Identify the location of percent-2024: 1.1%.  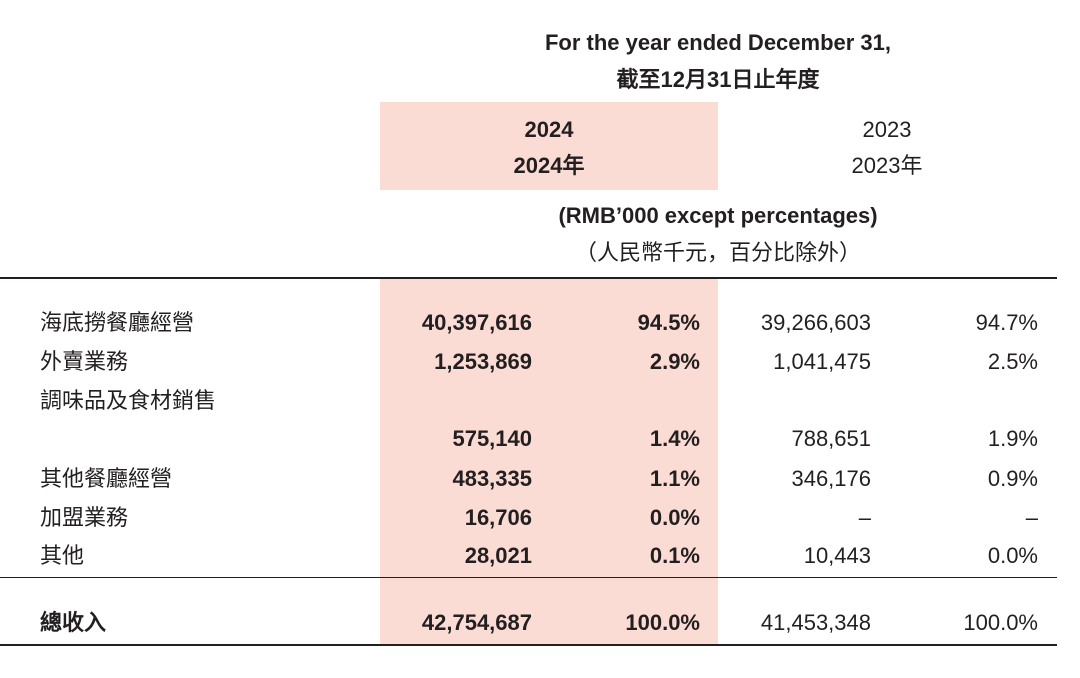
(674, 478).